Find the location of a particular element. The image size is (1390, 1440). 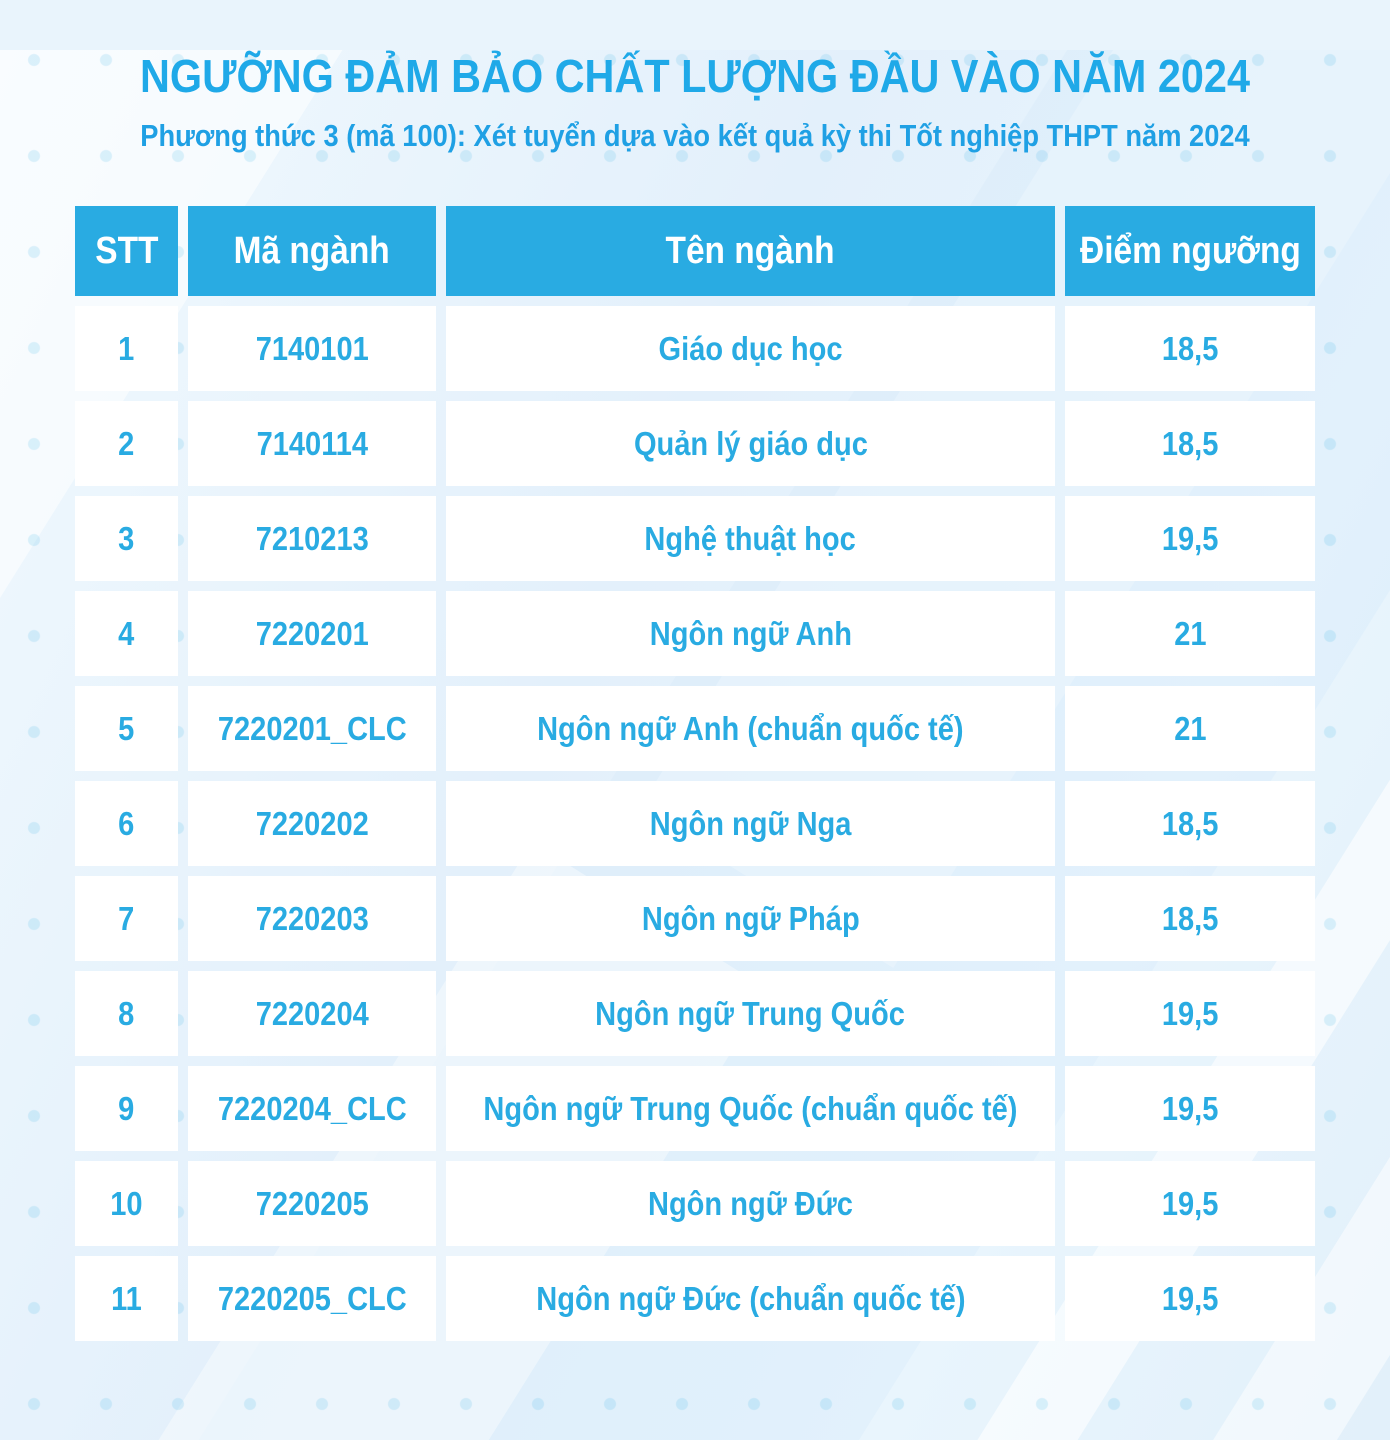

cell-major-name: Ngôn ngữ Đức (chuẩn quốc tế) is located at coordinates (750, 1299).